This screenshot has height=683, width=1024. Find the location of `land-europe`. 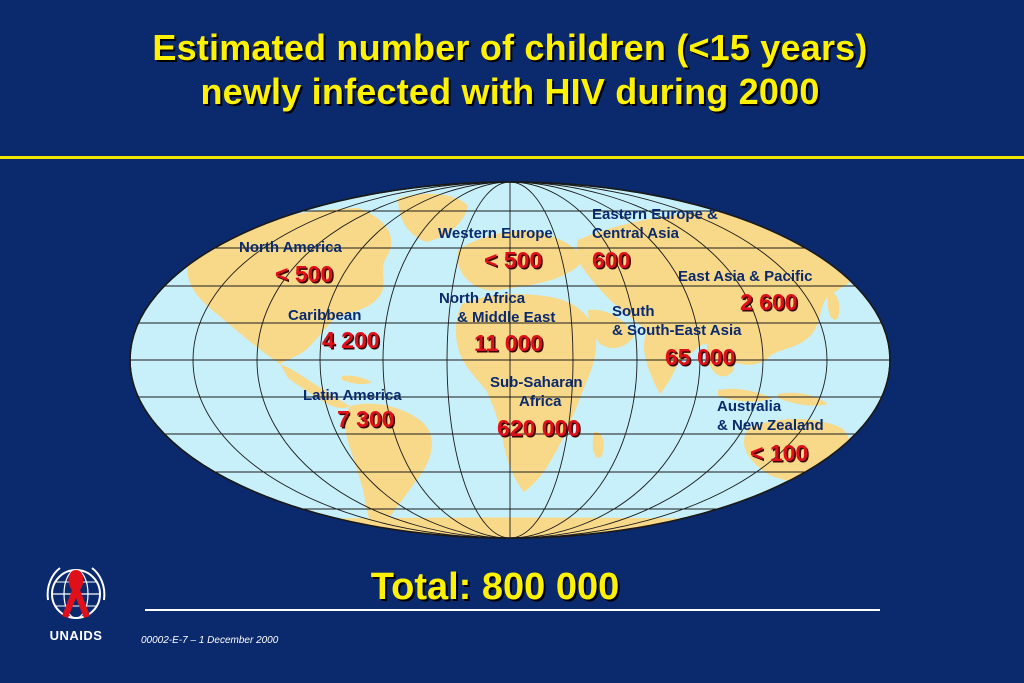

land-europe is located at coordinates (520, 260).